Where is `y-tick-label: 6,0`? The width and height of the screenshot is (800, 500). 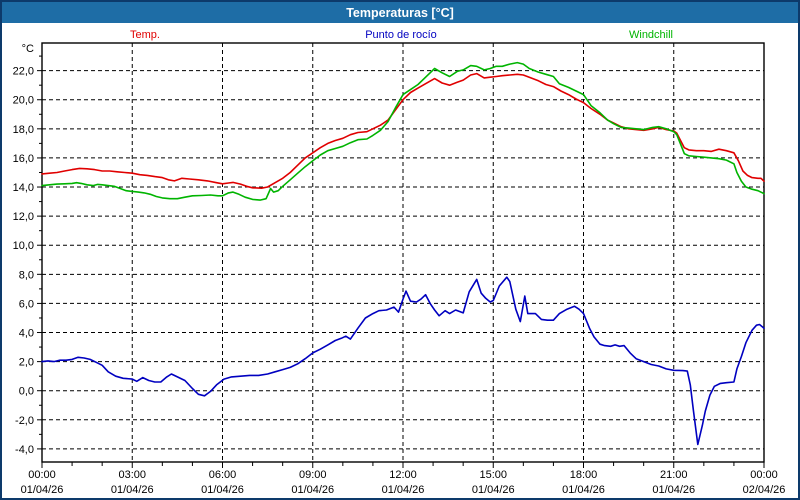 y-tick-label: 6,0 is located at coordinates (26, 304).